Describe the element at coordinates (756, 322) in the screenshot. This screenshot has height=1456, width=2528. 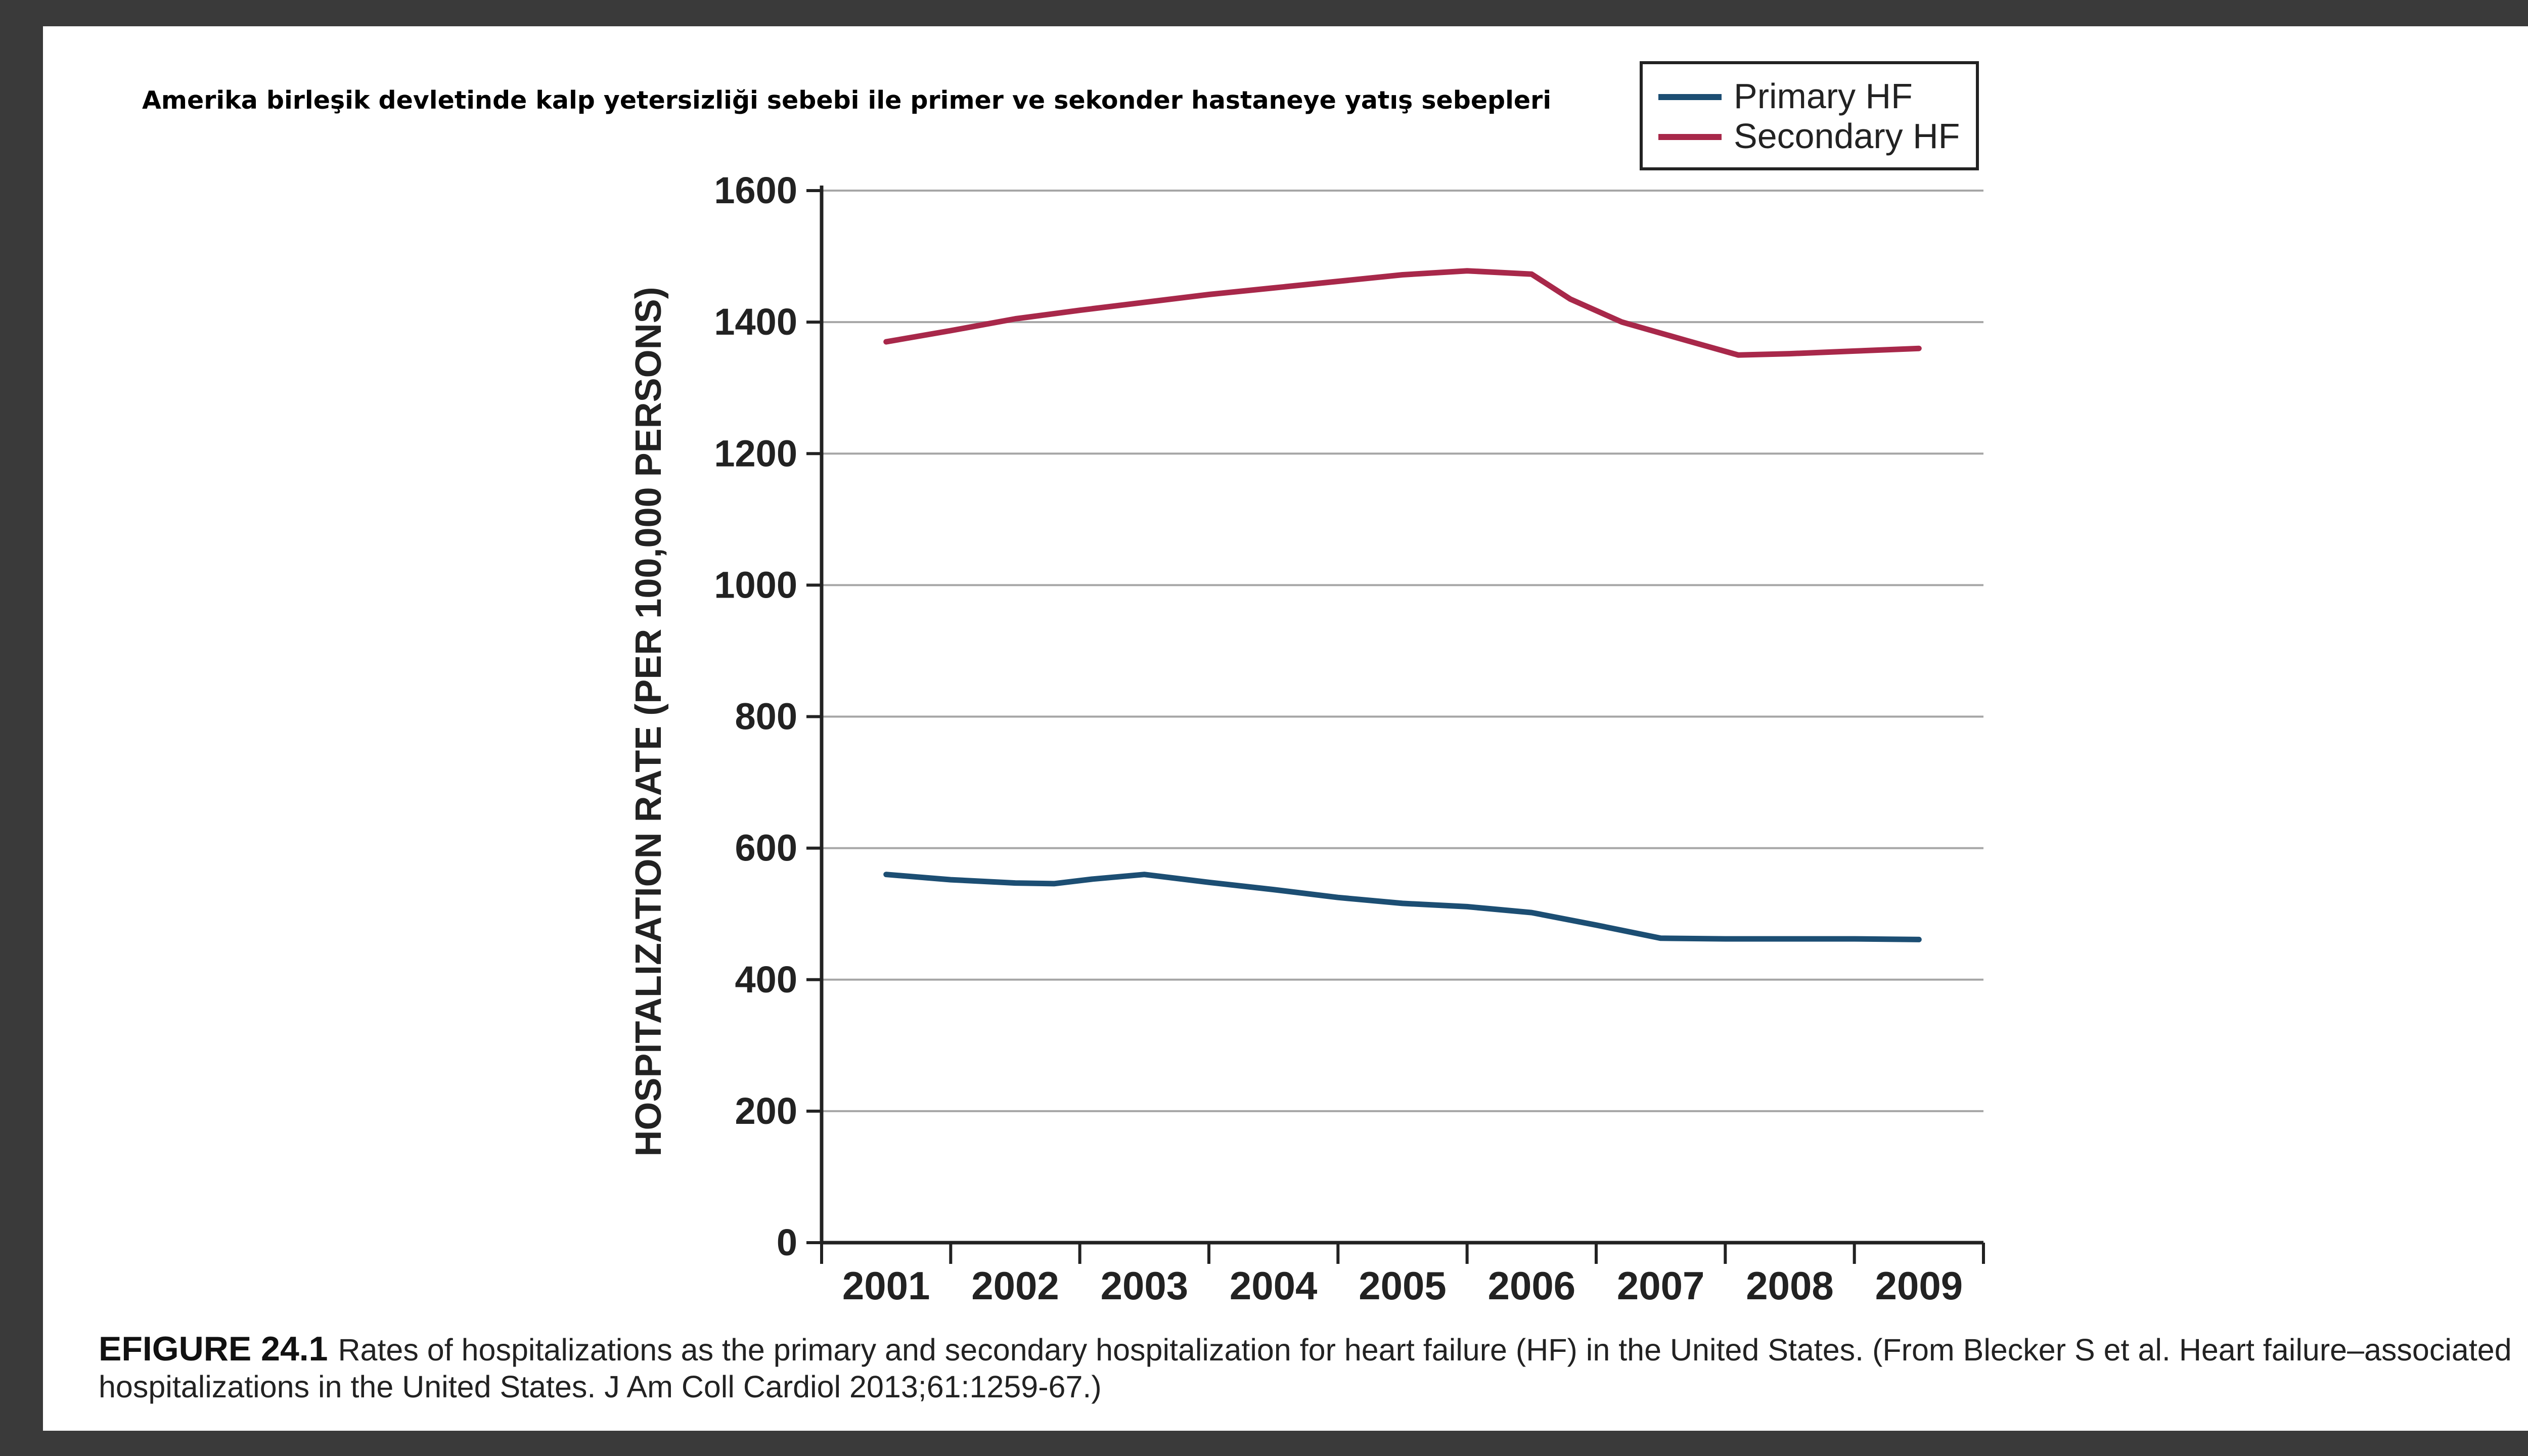
I see `y-tick-label: 1400` at that location.